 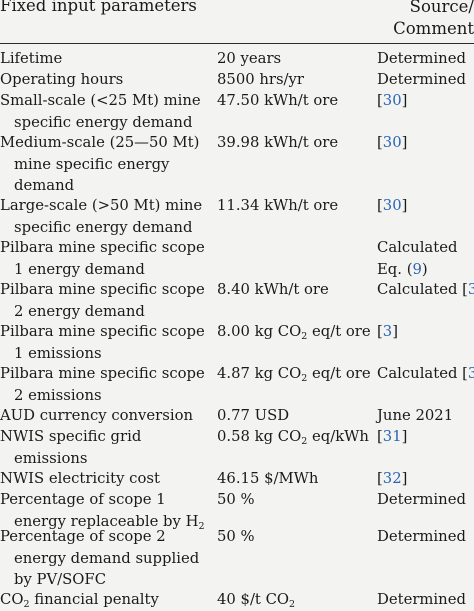 What do you see at coordinates (62, 79) in the screenshot?
I see `param-cell: Operating hours` at bounding box center [62, 79].